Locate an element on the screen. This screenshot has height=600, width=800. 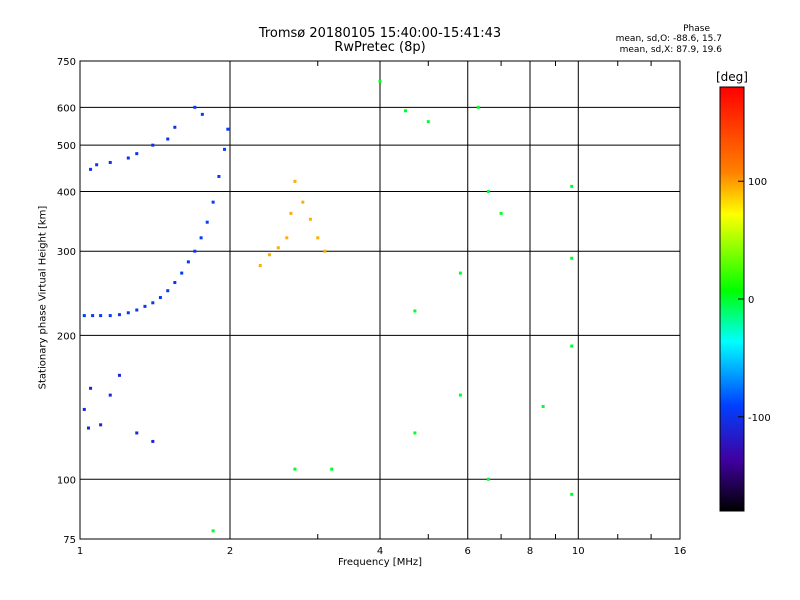
x-tick-label: 1 is located at coordinates (80, 551).